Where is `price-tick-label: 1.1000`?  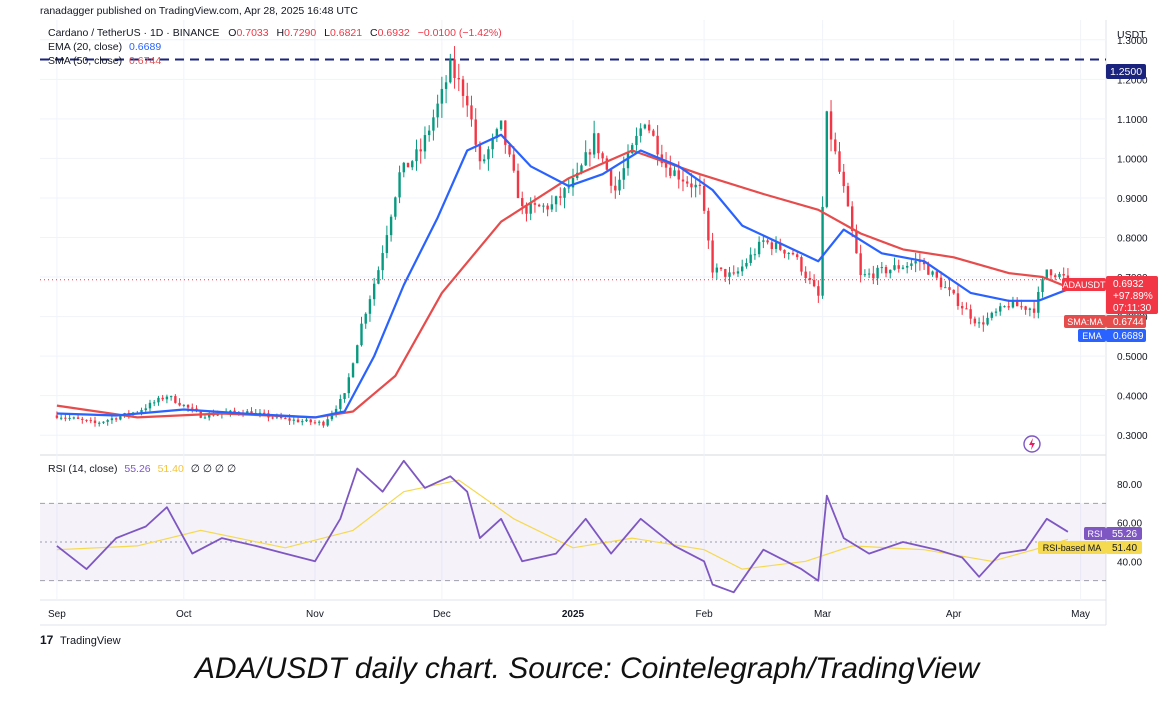 price-tick-label: 1.1000 is located at coordinates (1132, 120).